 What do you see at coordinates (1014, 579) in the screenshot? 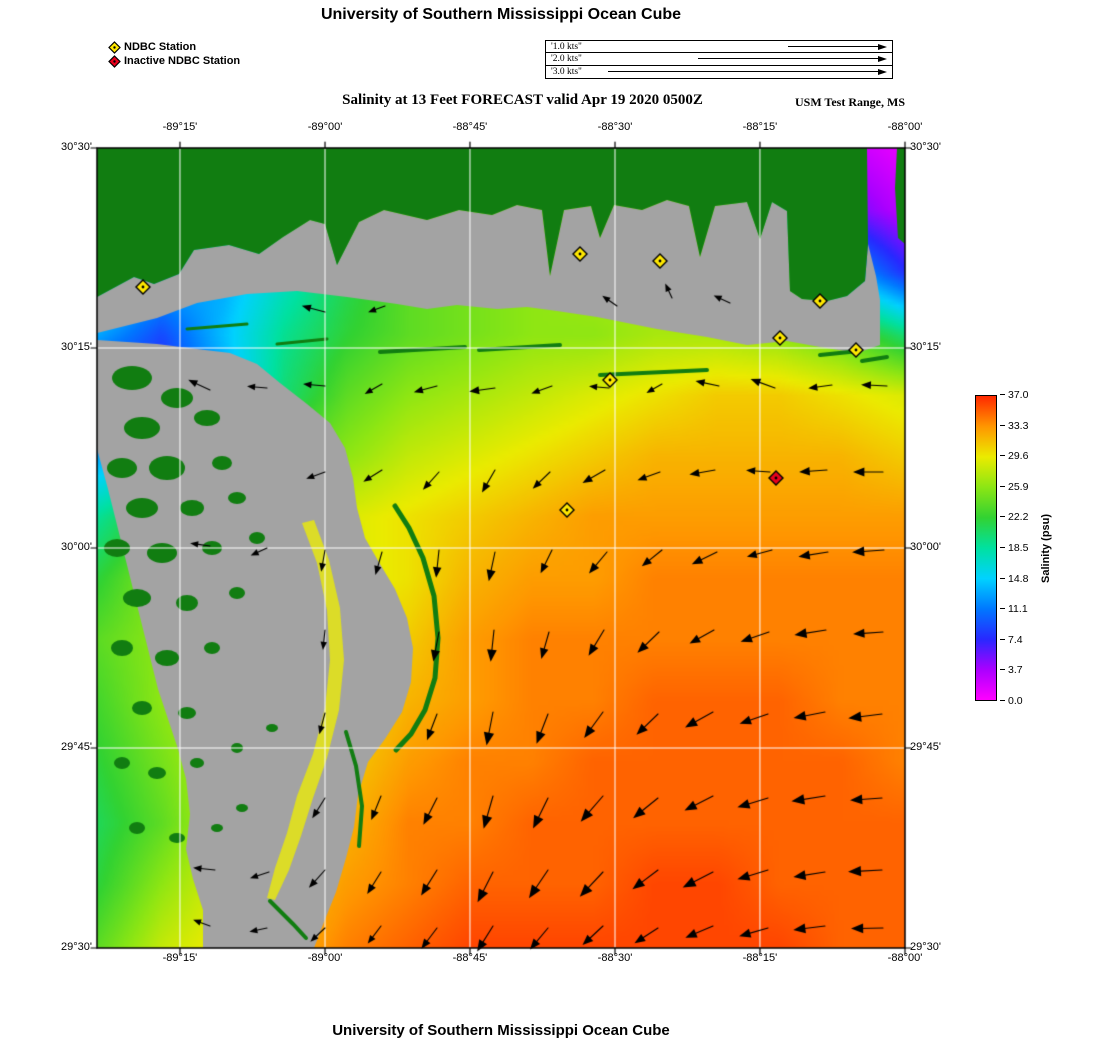
I see `colorbar-tick-label: 14.8` at bounding box center [1014, 579].